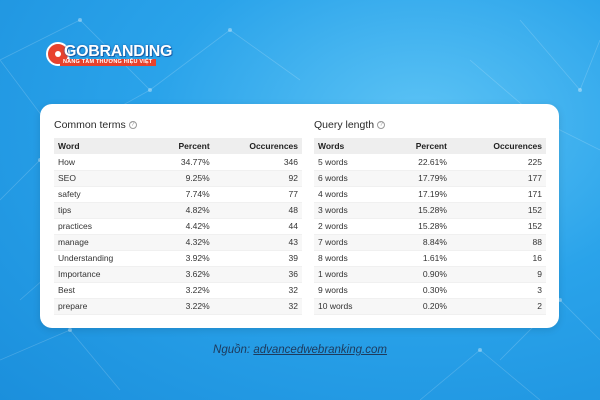  I want to click on cell-label: 7 words, so click(350, 242).